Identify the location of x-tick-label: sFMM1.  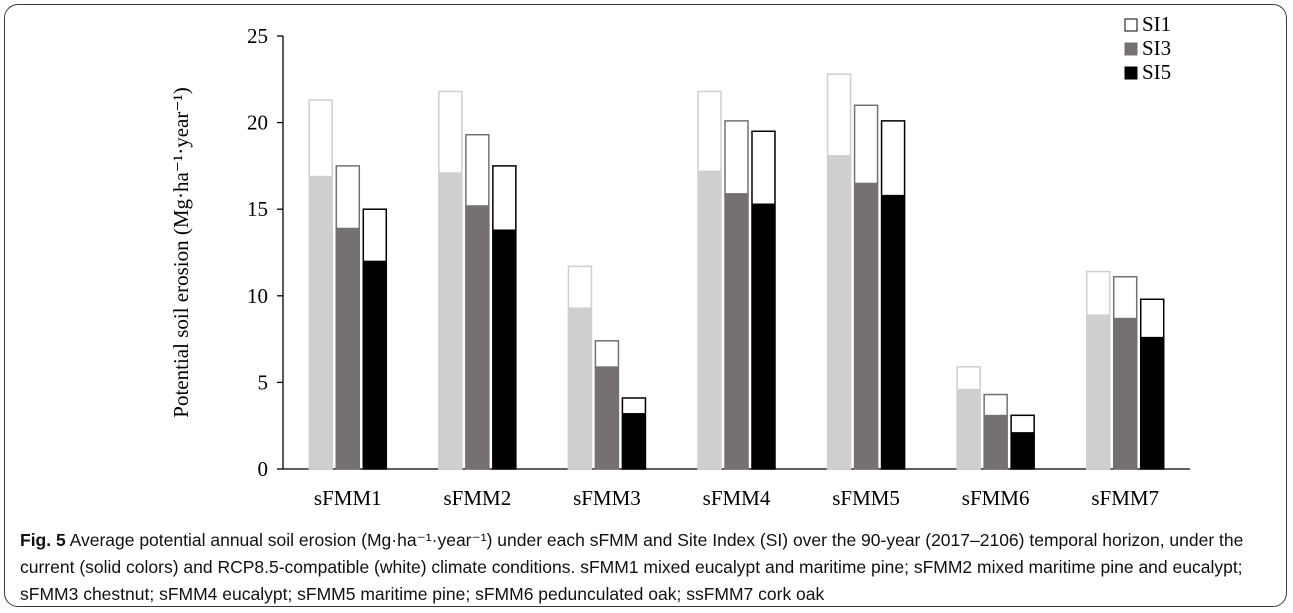
(348, 498).